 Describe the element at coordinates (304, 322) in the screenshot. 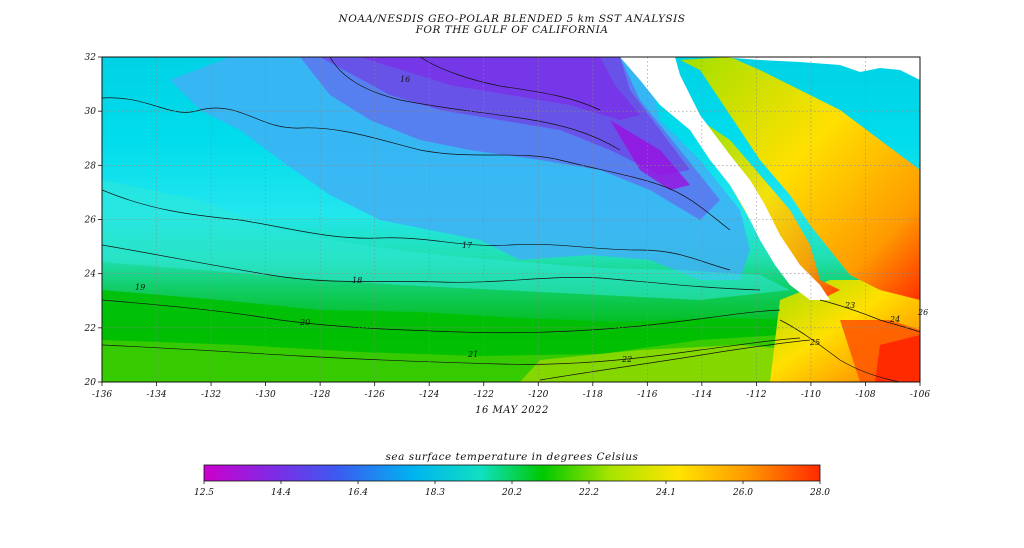

I see `contour-label: 20` at that location.